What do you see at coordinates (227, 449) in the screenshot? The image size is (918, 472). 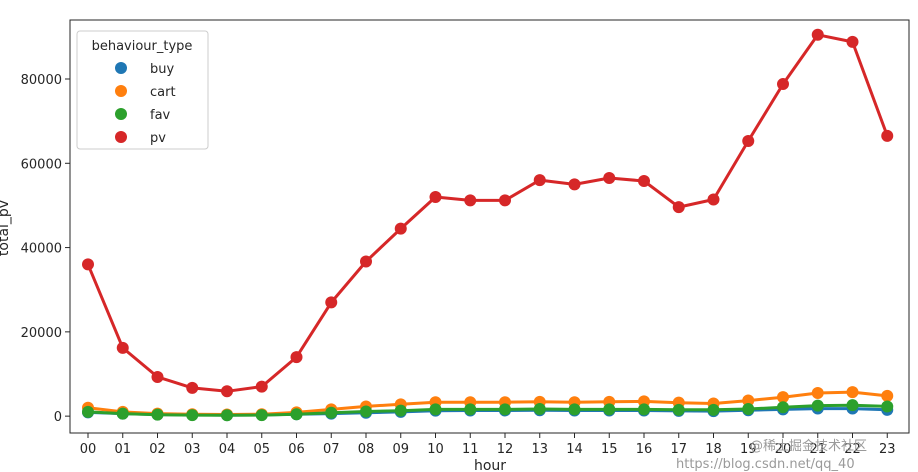 I see `x-tick-label: 04` at bounding box center [227, 449].